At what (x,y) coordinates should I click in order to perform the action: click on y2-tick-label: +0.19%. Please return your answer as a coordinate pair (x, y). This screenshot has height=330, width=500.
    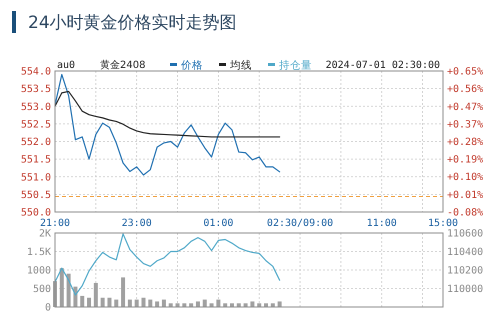
    Looking at the image, I should click on (465, 160).